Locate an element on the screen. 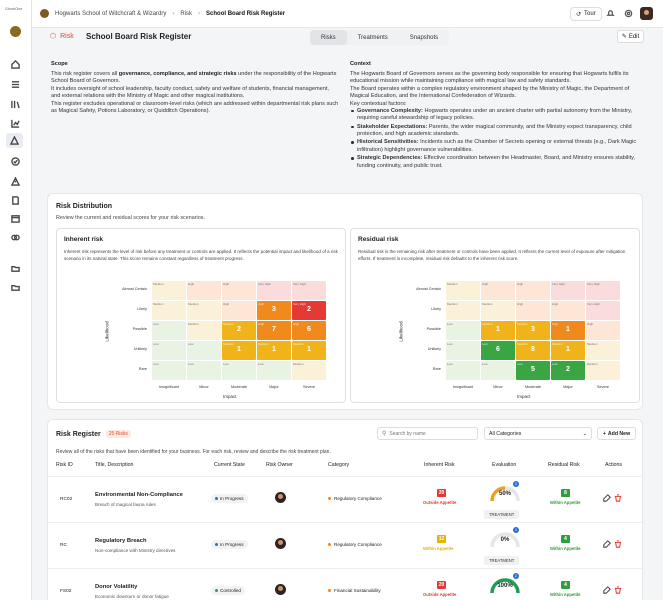 The width and height of the screenshot is (663, 600). col-label: Moderate is located at coordinates (239, 387).